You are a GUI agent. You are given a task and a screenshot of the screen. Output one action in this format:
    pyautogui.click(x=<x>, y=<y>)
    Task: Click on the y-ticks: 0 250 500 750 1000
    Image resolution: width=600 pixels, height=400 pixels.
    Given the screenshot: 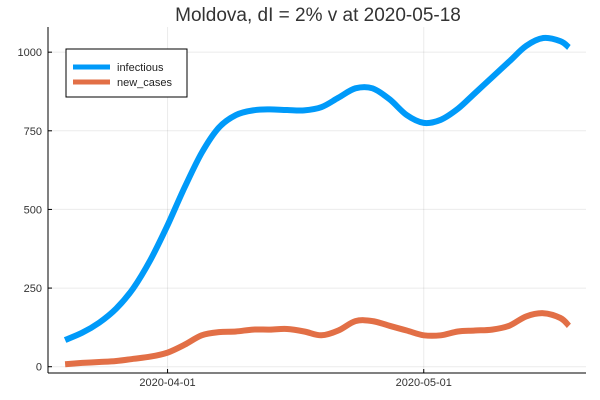 What is the action you would take?
    pyautogui.click(x=35, y=210)
    